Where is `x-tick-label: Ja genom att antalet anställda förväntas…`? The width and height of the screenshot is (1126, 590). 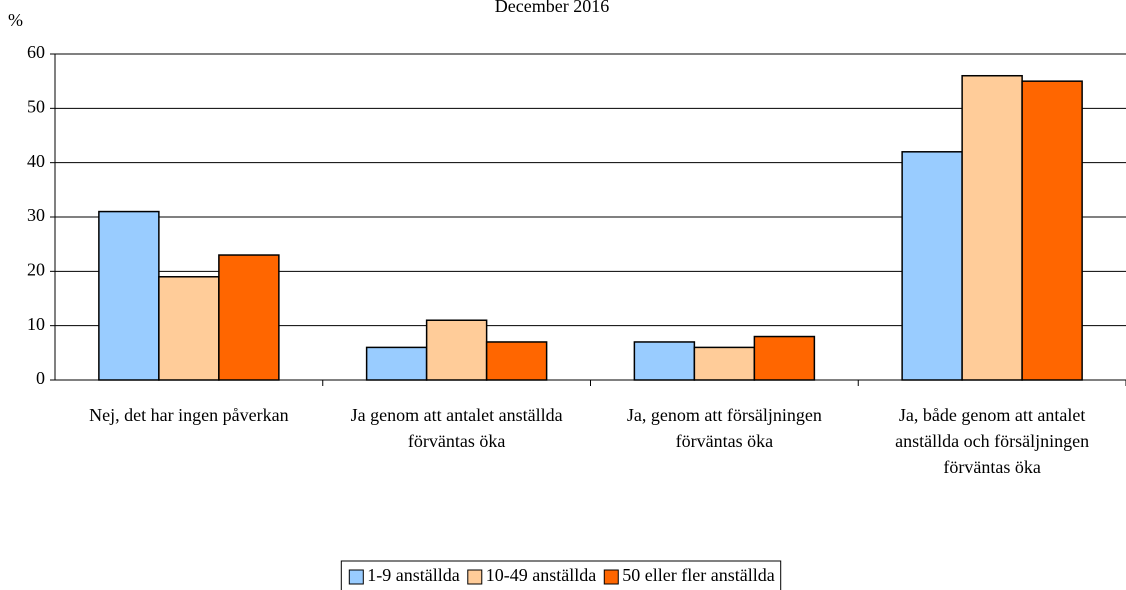
x-tick-label: Ja genom att antalet anställda förväntas… is located at coordinates (456, 428).